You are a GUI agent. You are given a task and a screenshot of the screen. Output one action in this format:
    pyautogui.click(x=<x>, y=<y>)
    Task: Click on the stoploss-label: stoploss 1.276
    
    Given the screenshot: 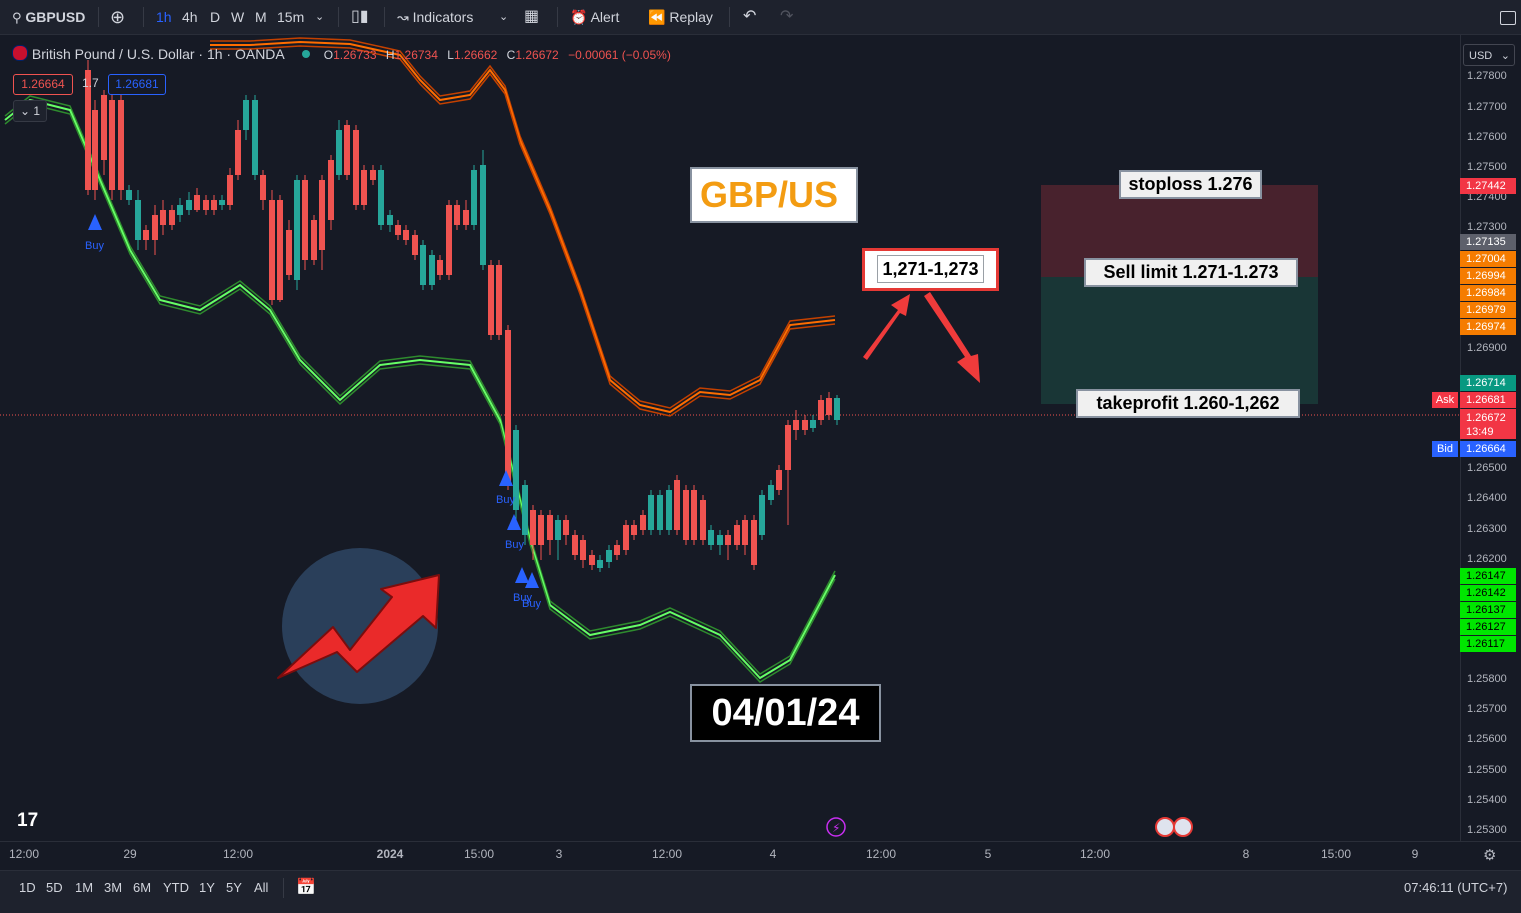 What is the action you would take?
    pyautogui.click(x=1190, y=184)
    